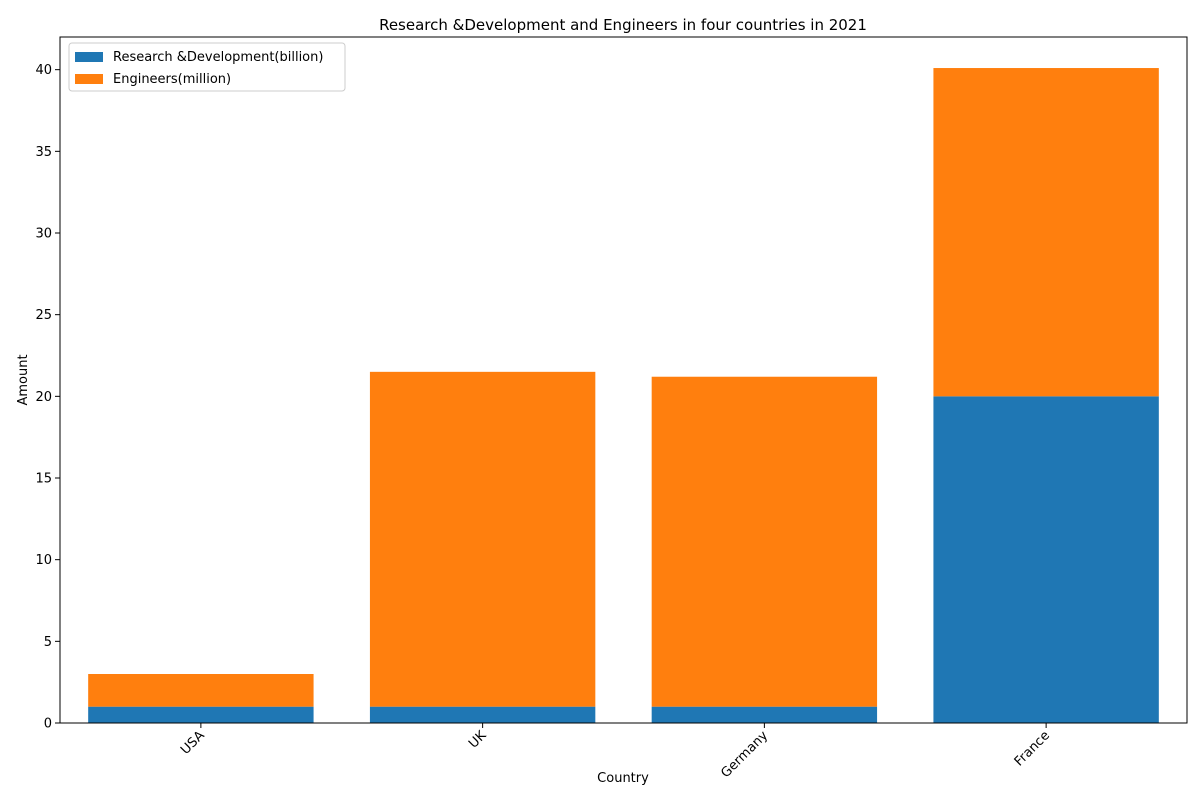  What do you see at coordinates (43, 70) in the screenshot?
I see `y-tick-label: 40` at bounding box center [43, 70].